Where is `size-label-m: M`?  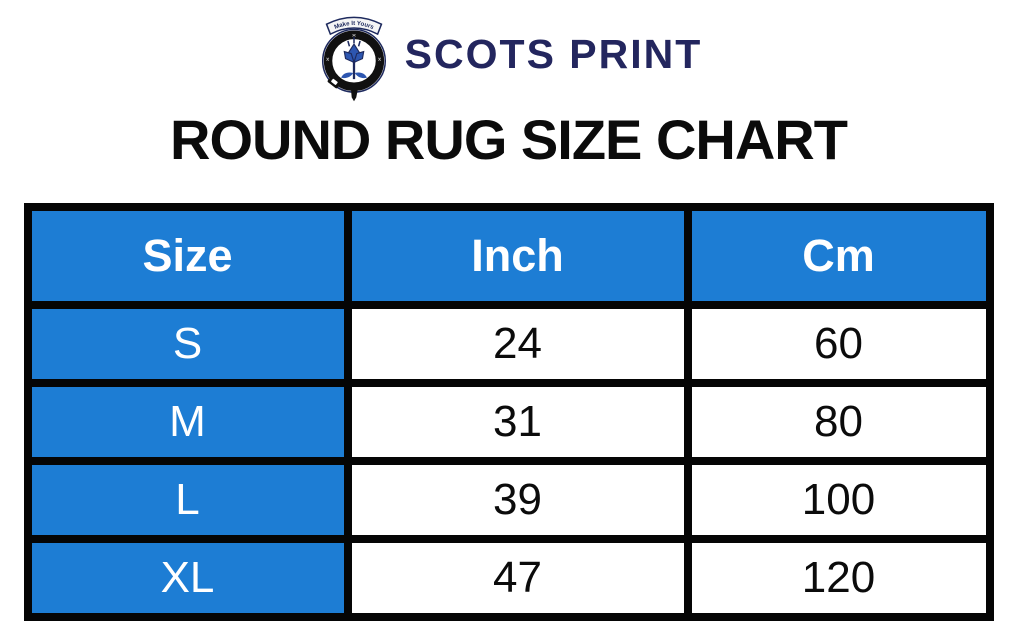 size-label-m: M is located at coordinates (187, 422).